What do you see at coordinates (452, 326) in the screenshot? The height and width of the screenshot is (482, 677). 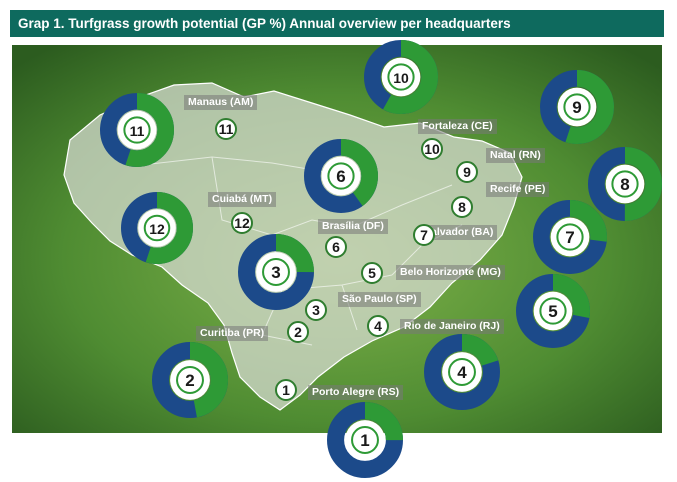 I see `label-rio-de-janeiro: Rio de Janeiro (RJ)` at bounding box center [452, 326].